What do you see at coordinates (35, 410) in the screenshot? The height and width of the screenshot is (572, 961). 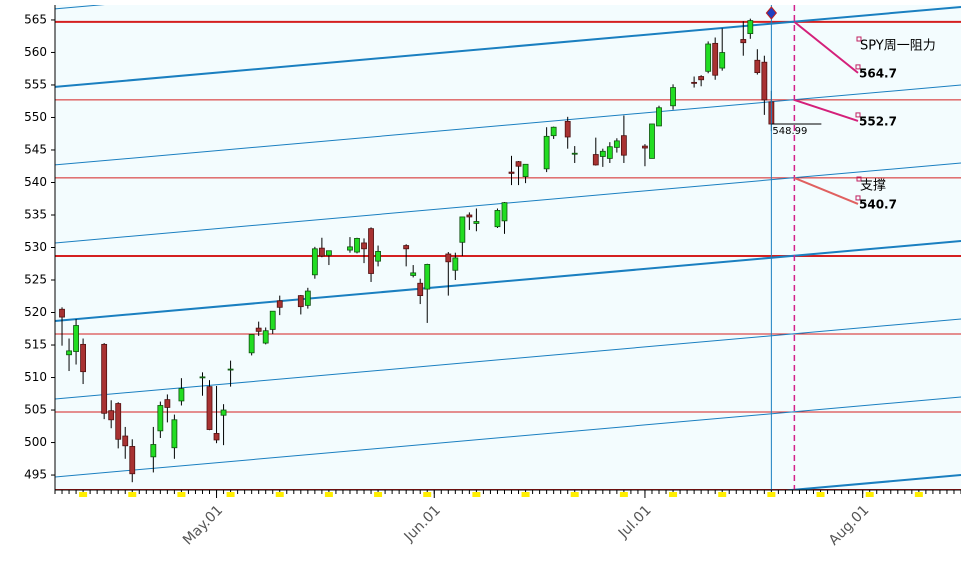 I see `y-tick-label: 505` at bounding box center [35, 410].